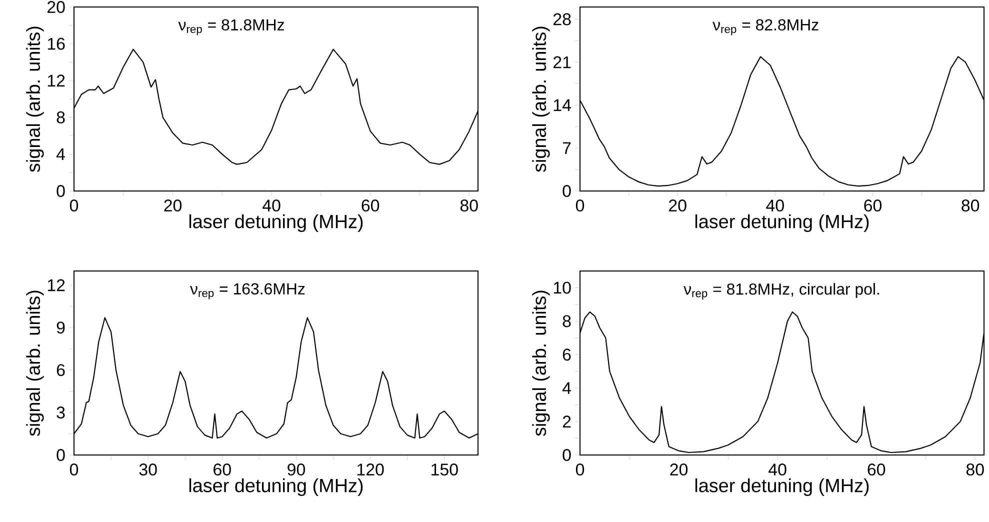 The width and height of the screenshot is (989, 522). What do you see at coordinates (247, 291) in the screenshot?
I see `annotation: ν$_{rep}$ = 163.6MHz` at bounding box center [247, 291].